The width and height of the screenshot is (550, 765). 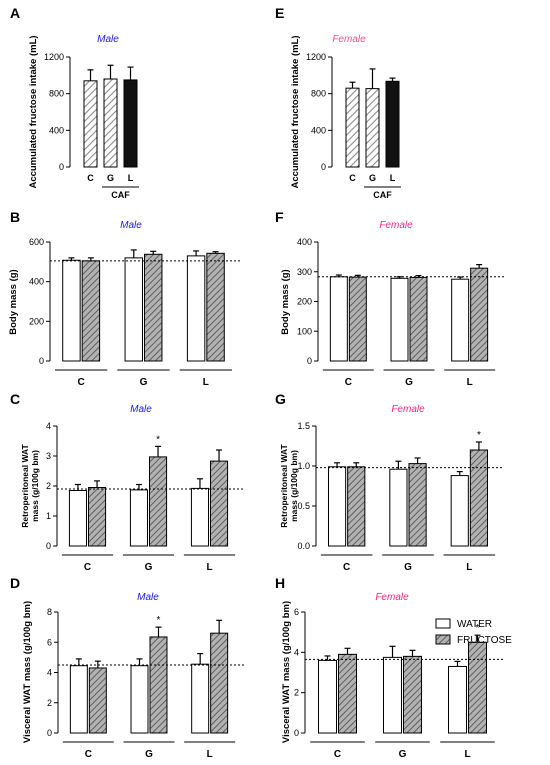 What do you see at coordinates (304, 272) in the screenshot?
I see `y-tick-label: 300` at bounding box center [304, 272].